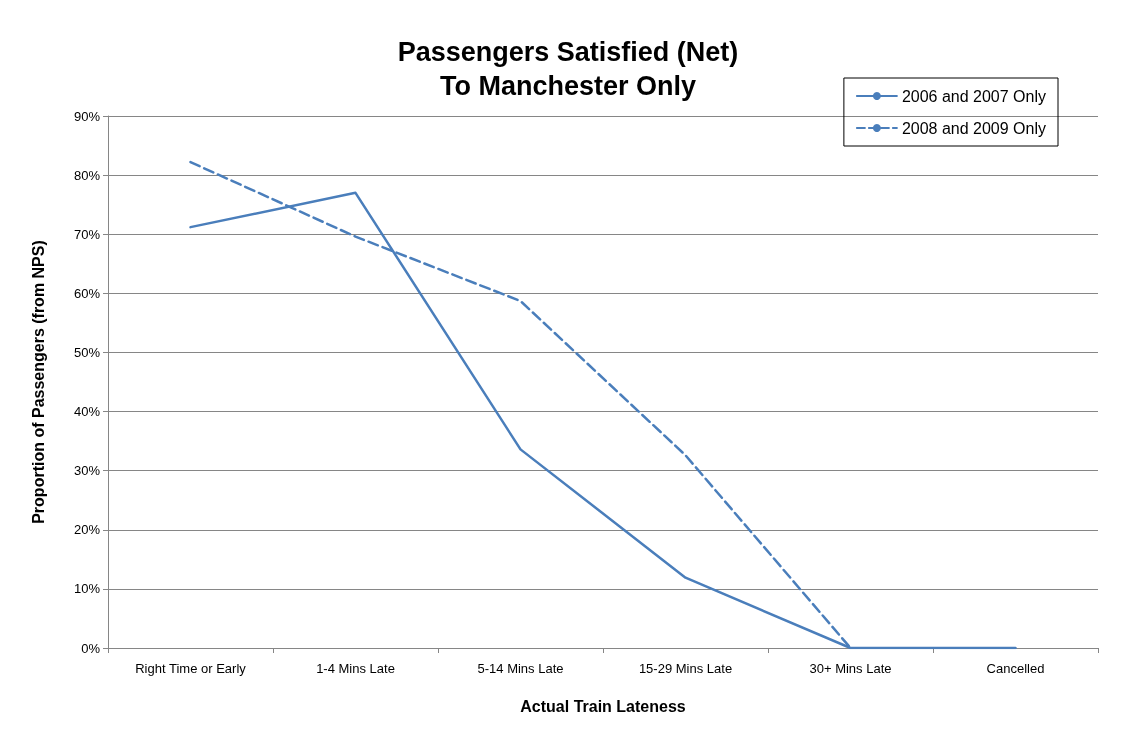 This screenshot has height=740, width=1137. I want to click on y-tick-label: 30%, so click(87, 471).